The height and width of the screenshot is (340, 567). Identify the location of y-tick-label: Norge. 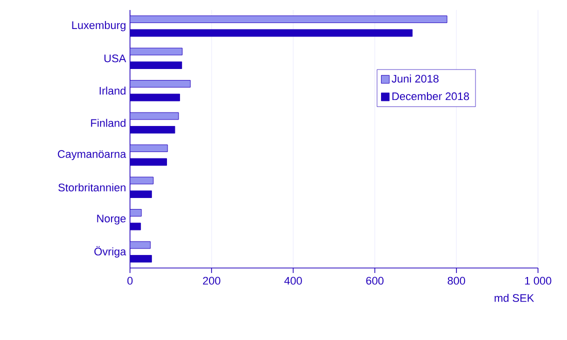
(111, 219).